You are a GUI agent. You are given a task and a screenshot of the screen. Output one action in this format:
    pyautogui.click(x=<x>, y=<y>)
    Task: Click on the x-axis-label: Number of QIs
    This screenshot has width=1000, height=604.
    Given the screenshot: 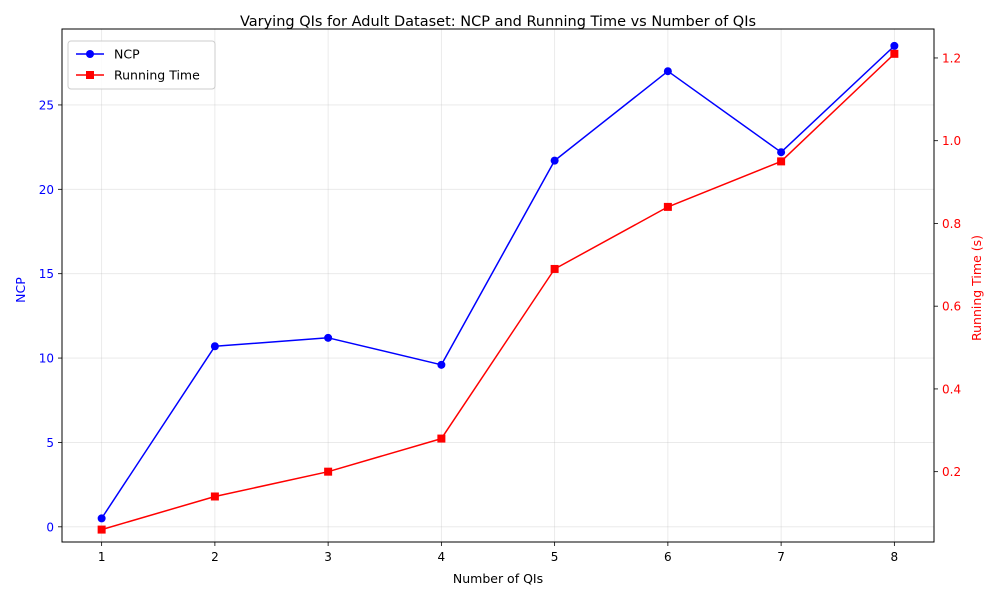 What is the action you would take?
    pyautogui.click(x=498, y=578)
    